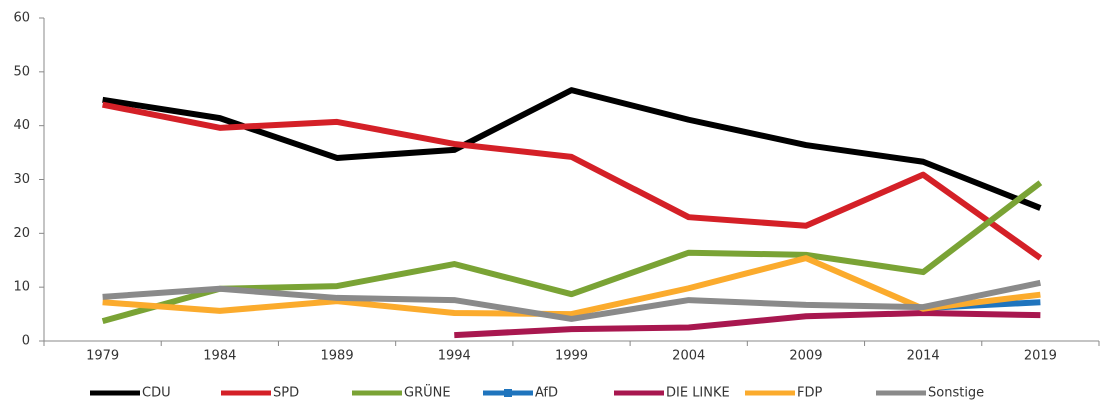 The image size is (1103, 403). Describe the element at coordinates (21, 233) in the screenshot. I see `y-tick-label: 20` at that location.